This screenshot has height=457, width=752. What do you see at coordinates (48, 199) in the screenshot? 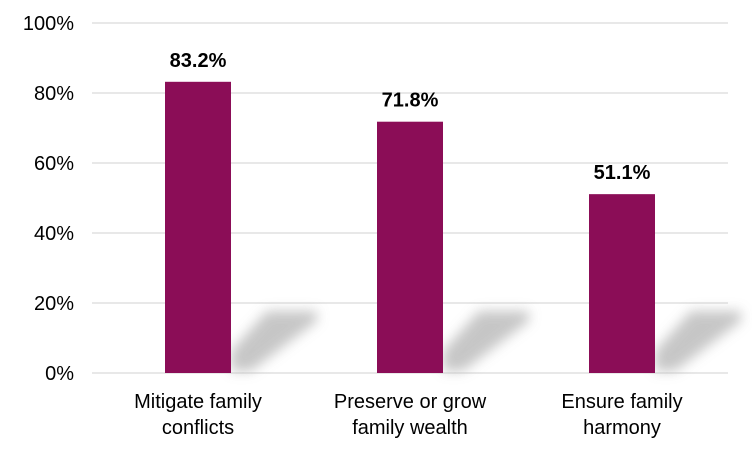
I see `y-axis-ticks: 0% 20% 40% 60% 80% 100%` at bounding box center [48, 199].